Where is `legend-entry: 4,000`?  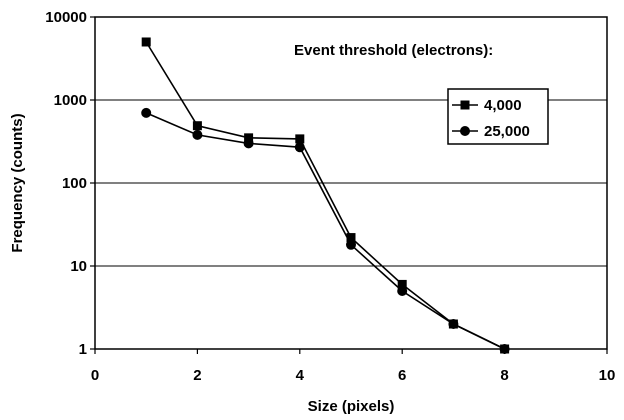
legend-entry: 4,000 is located at coordinates (487, 105).